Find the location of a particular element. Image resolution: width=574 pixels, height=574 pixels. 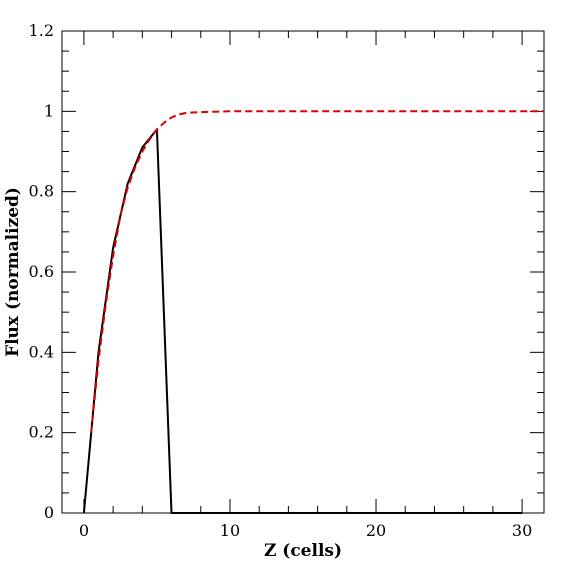

x-tick-label: 0 is located at coordinates (84, 530).